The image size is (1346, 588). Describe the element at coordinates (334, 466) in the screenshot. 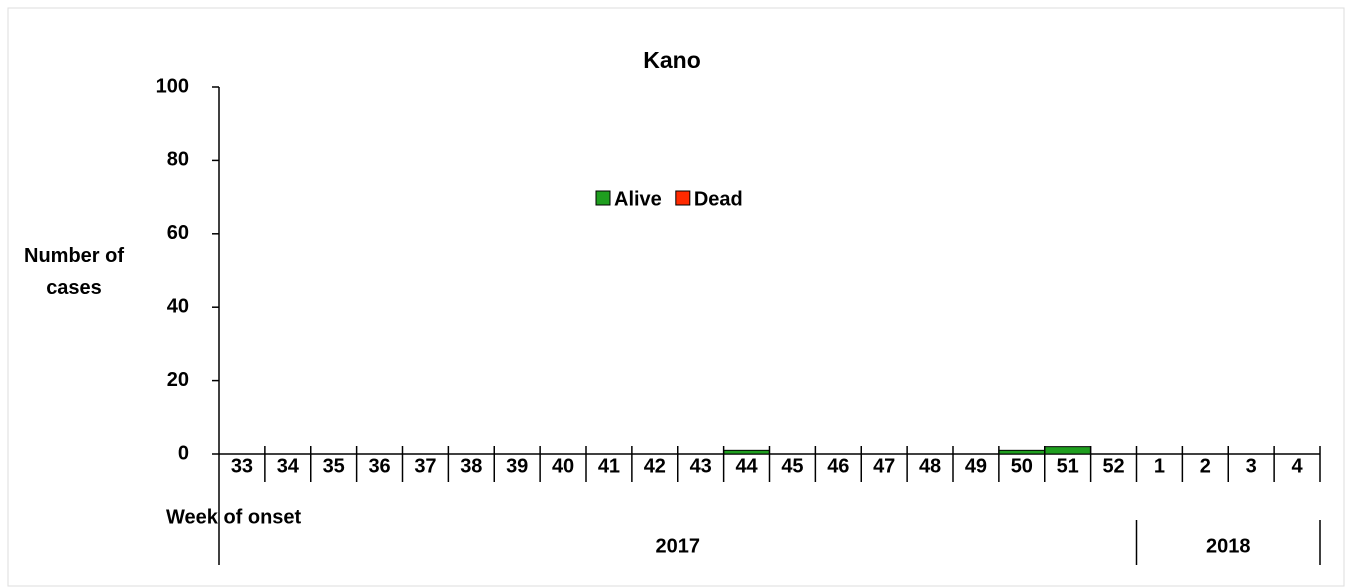

I see `x-tick-label: 35` at that location.